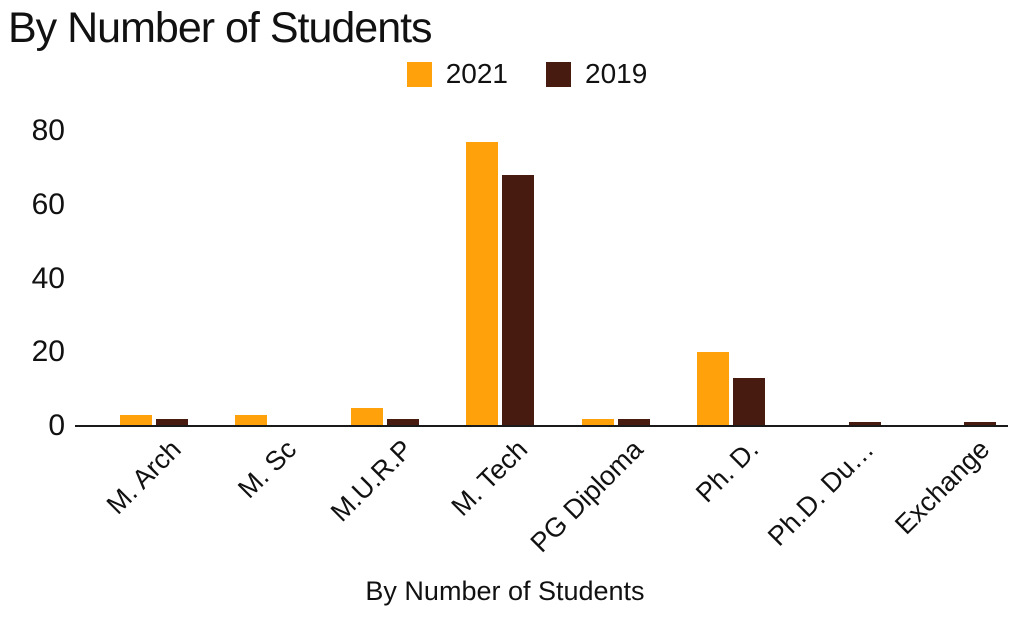  I want to click on x-tick-label: Ph. D., so click(727, 471).